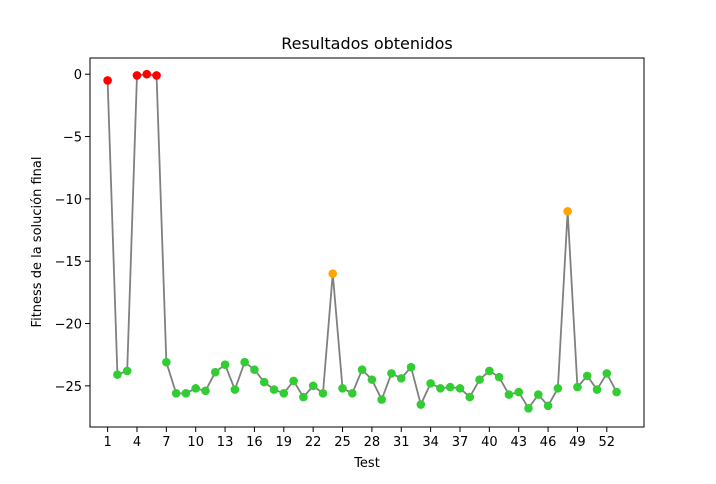  I want to click on x-tick-label: 19, so click(284, 442).